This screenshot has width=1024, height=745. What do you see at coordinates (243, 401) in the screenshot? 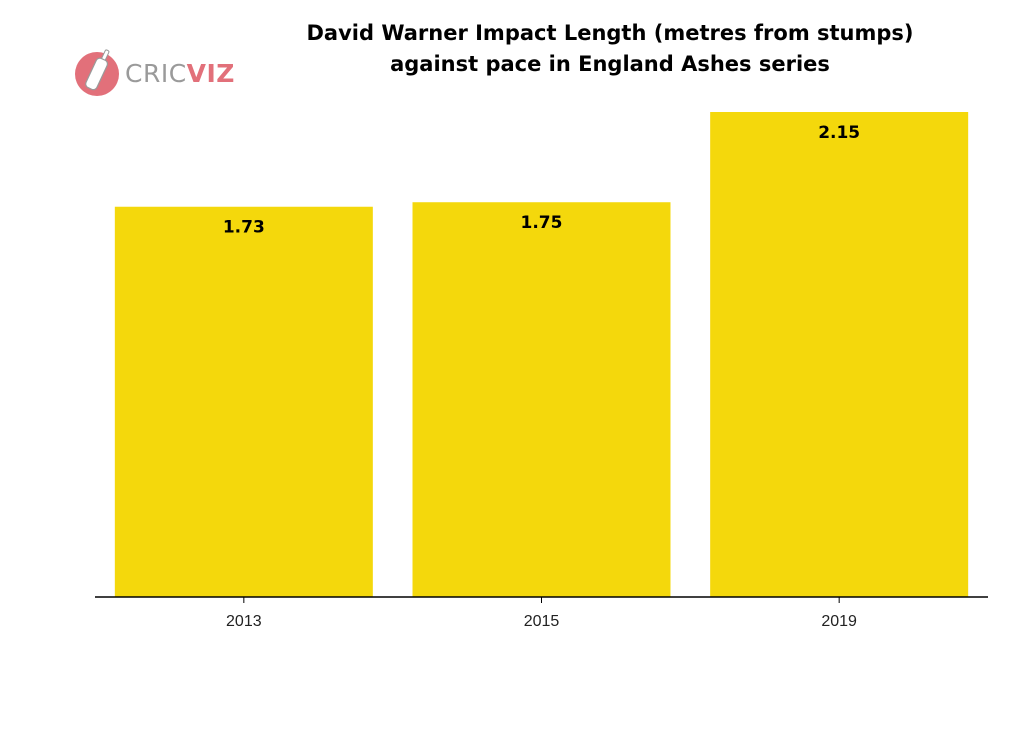
I see `bar-2013` at bounding box center [243, 401].